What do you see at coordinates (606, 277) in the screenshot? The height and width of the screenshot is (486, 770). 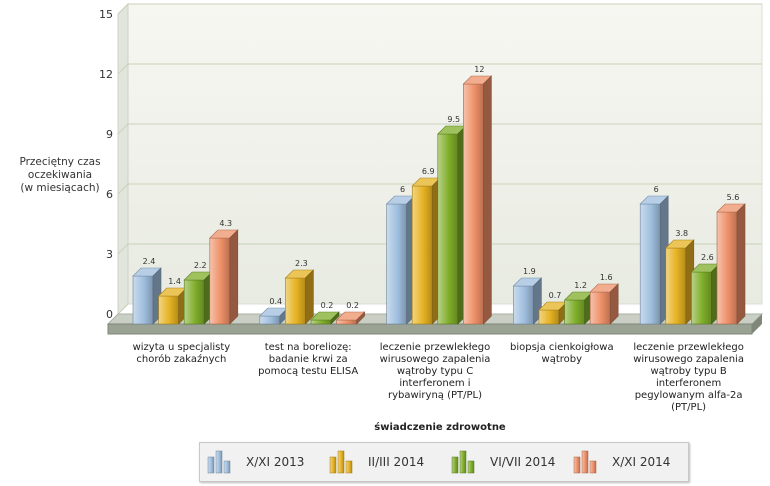 I see `data-label: 1.6` at bounding box center [606, 277].